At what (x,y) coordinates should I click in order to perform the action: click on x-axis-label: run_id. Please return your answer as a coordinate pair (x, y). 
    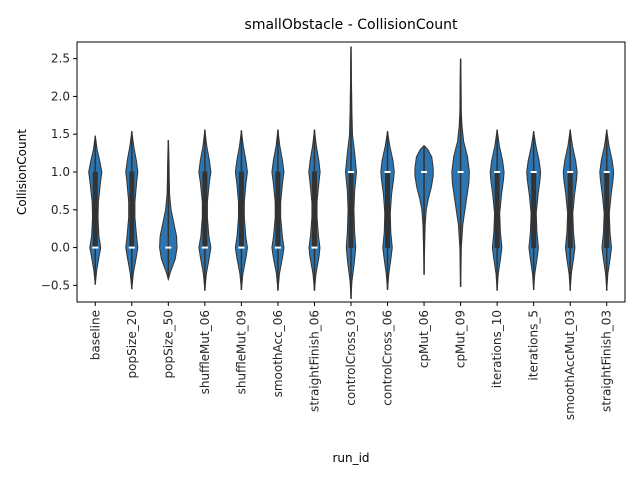
    Looking at the image, I should click on (350, 458).